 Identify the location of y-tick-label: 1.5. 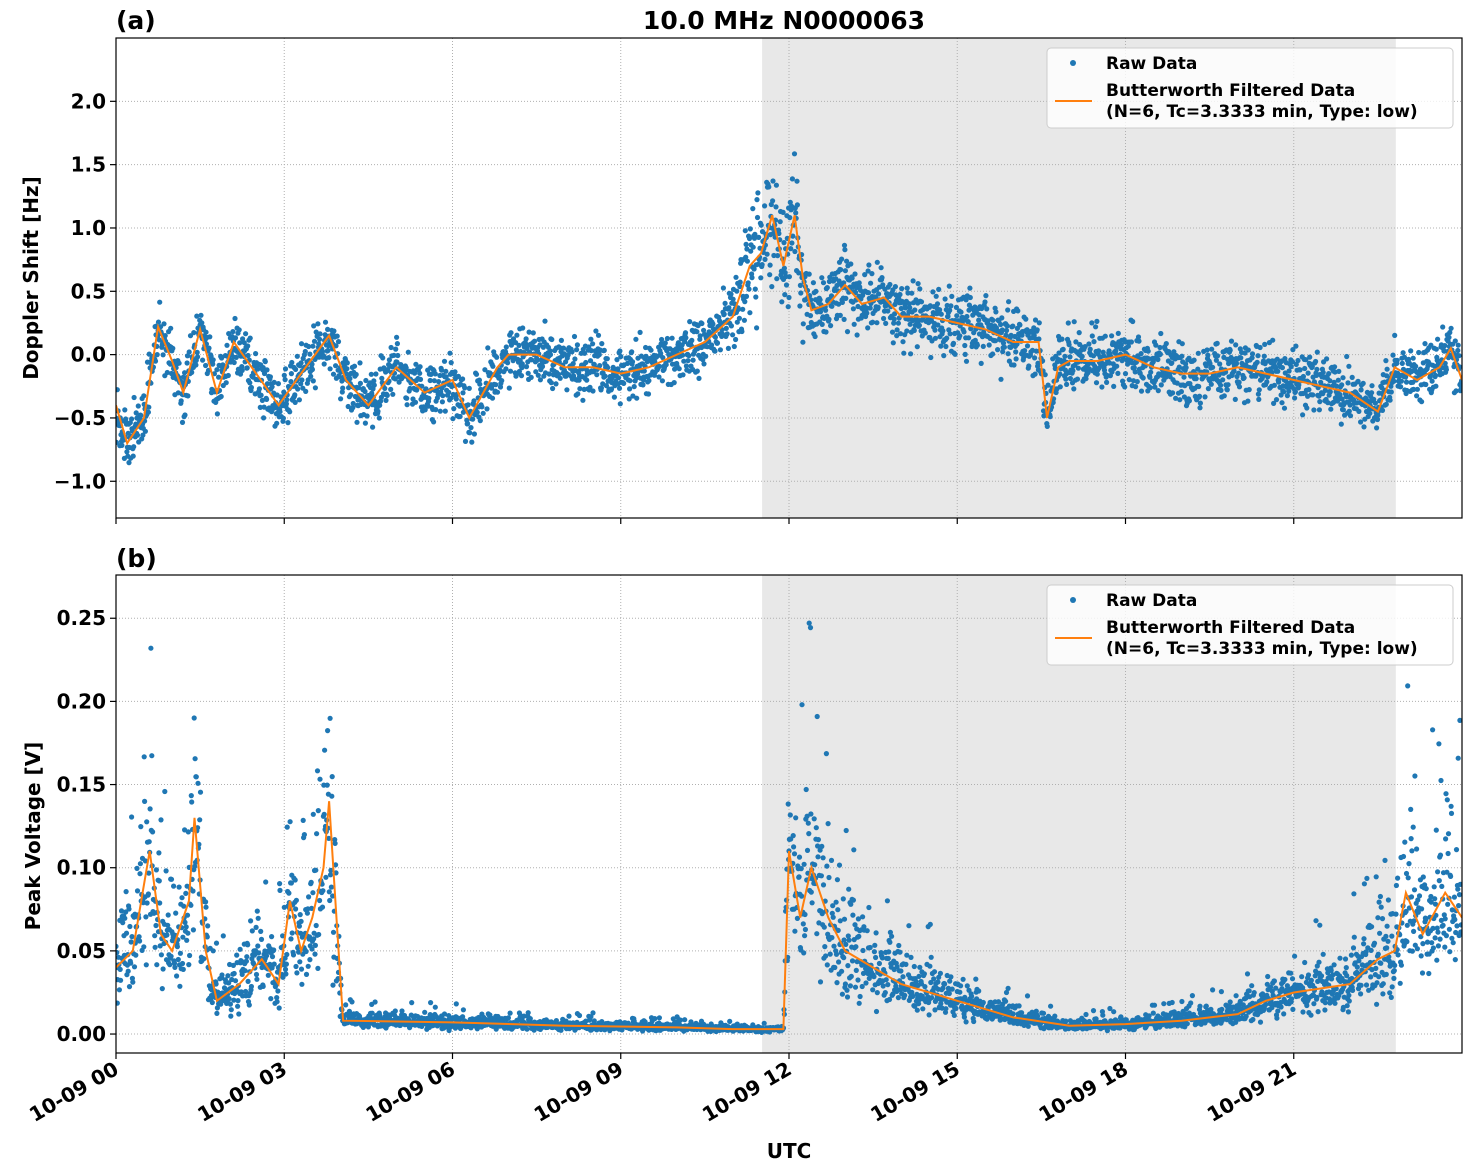
(88, 165).